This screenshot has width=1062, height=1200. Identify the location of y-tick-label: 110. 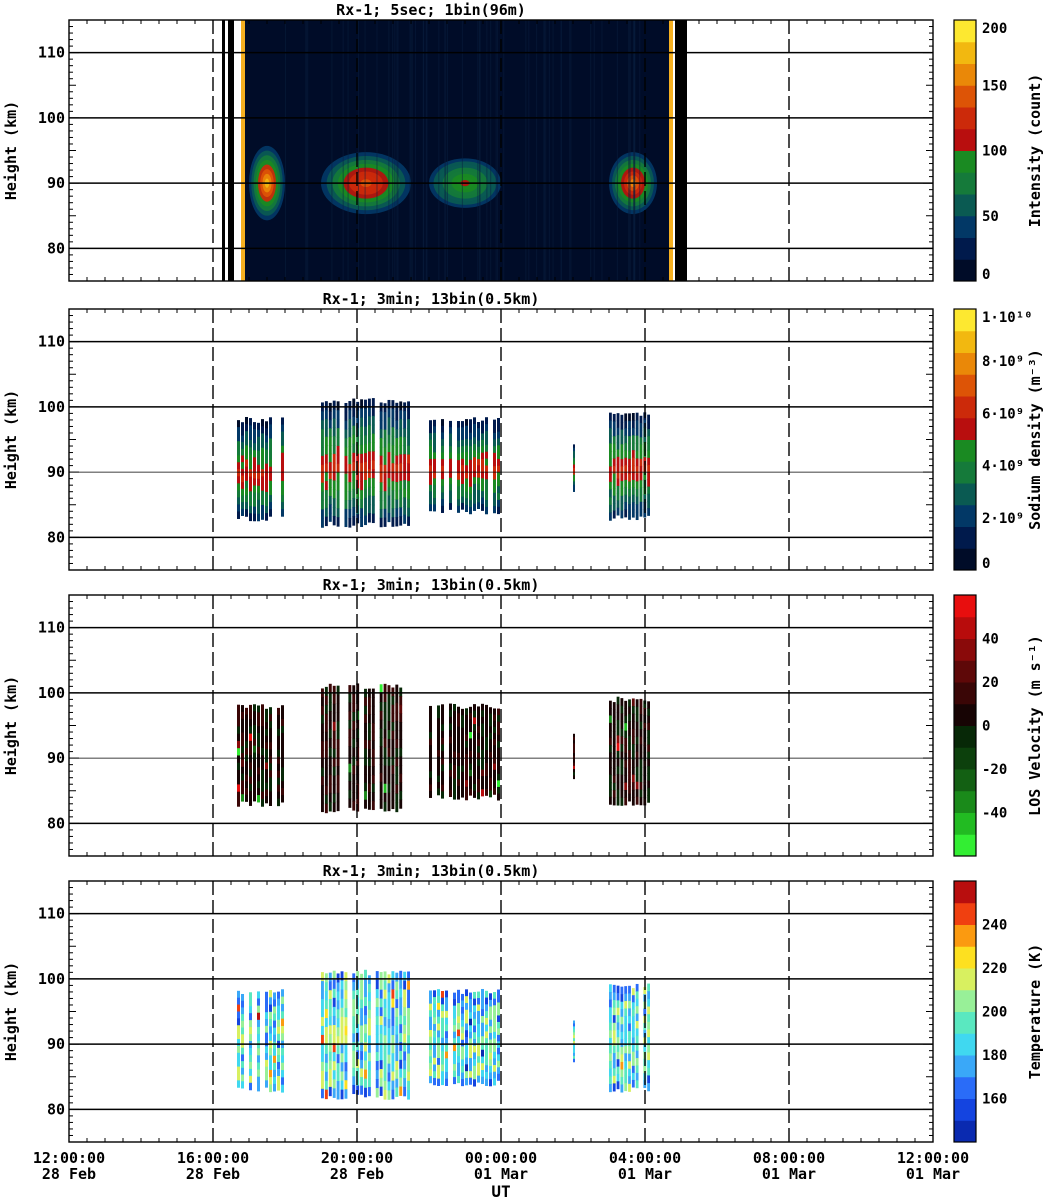
(51, 914).